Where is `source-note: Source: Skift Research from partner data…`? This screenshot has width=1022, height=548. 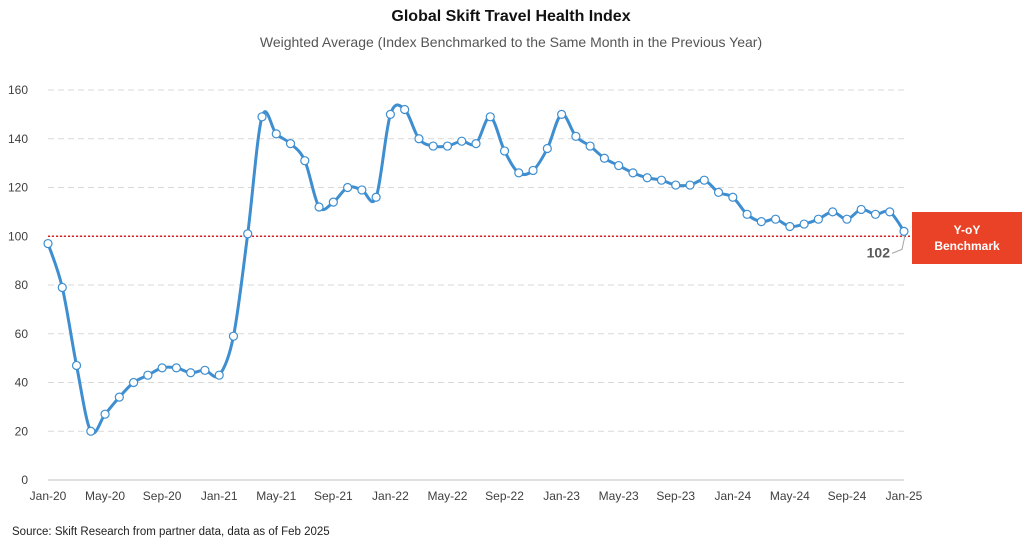 source-note: Source: Skift Research from partner data… is located at coordinates (171, 532).